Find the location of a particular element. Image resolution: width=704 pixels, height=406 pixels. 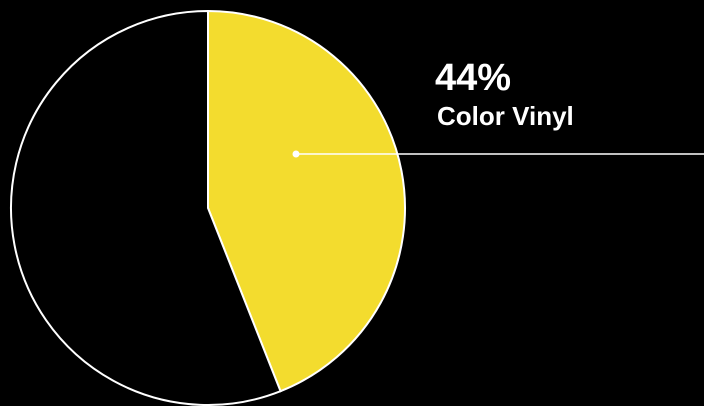

category-label: Color Vinyl is located at coordinates (505, 116).